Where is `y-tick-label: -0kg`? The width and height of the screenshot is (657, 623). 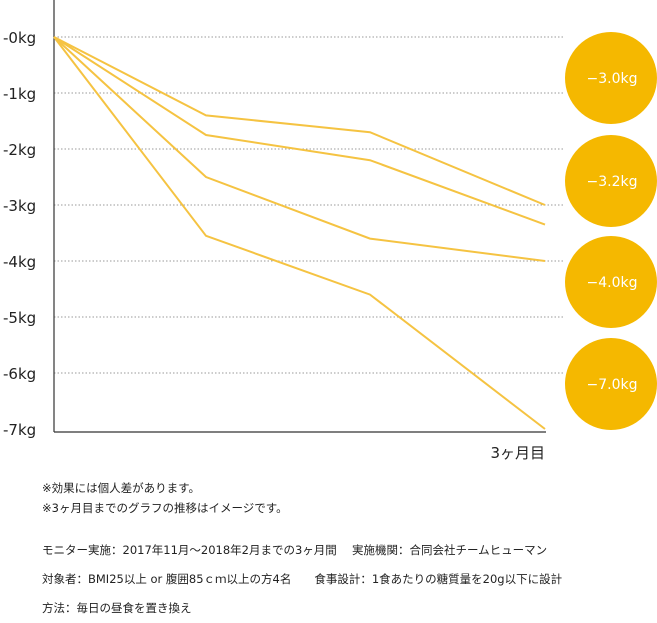 y-tick-label: -0kg is located at coordinates (19, 38).